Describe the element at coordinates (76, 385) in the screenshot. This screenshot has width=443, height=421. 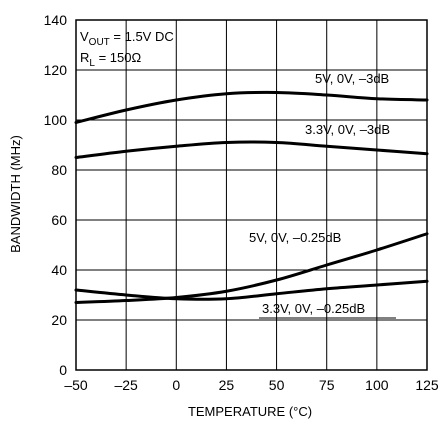
I see `x-tick-label: –50` at that location.